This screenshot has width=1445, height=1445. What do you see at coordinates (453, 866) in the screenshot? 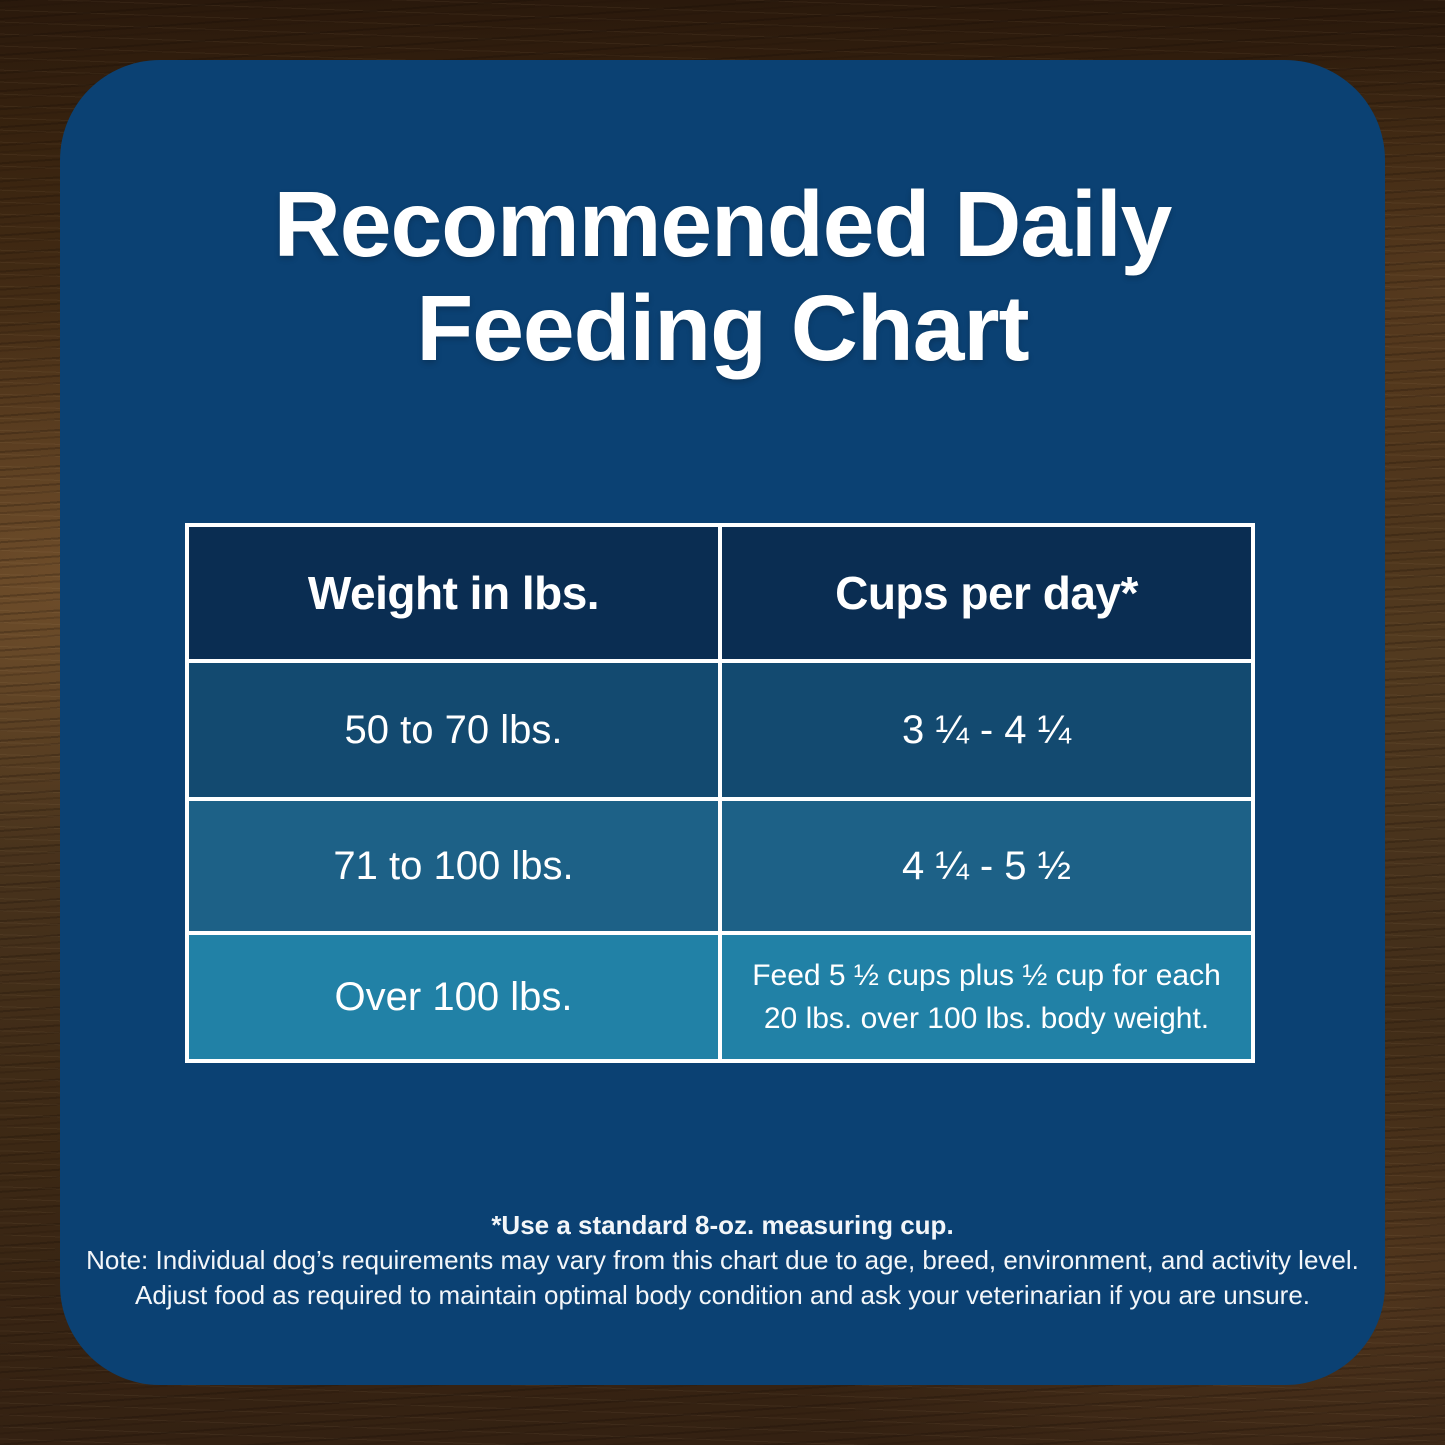
I see `table-row-2-weight: 71 to 100 lbs.` at bounding box center [453, 866].